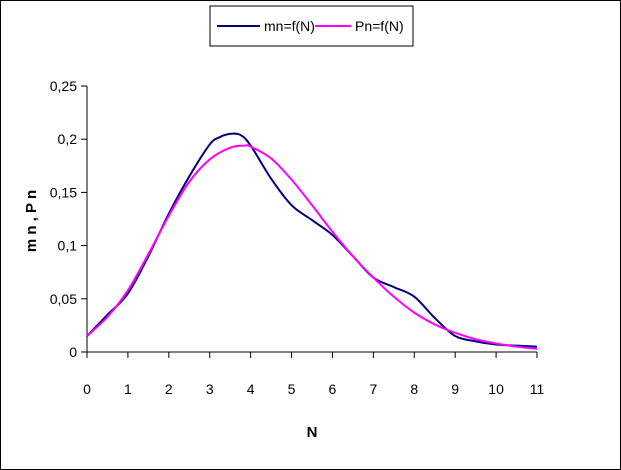 Image resolution: width=621 pixels, height=470 pixels. Describe the element at coordinates (68, 139) in the screenshot. I see `y-tick-label: 0,2` at that location.